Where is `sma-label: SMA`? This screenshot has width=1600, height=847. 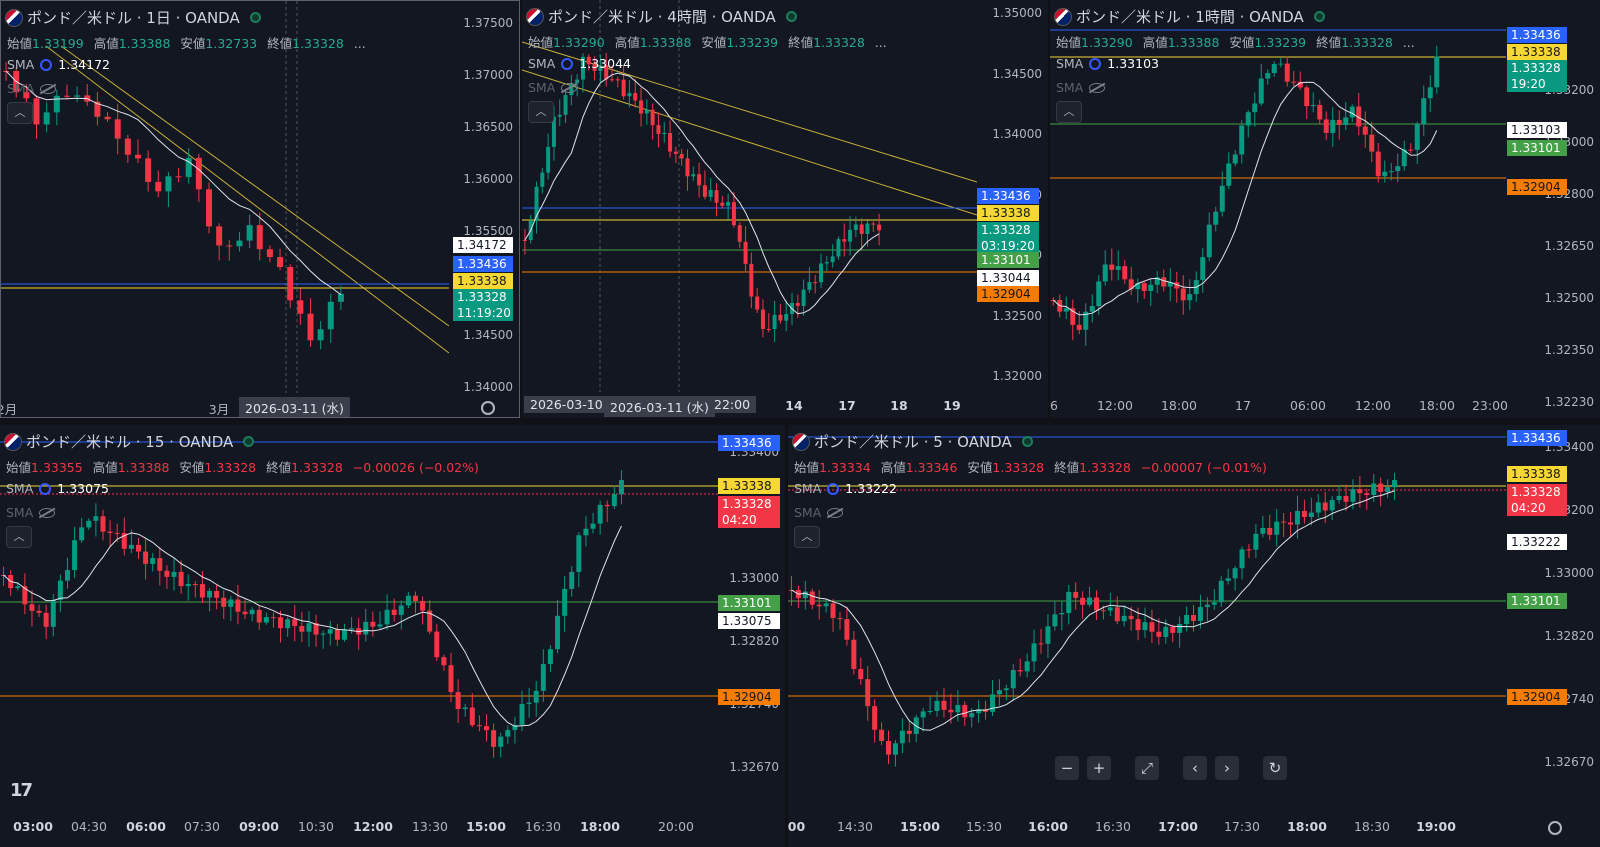
sma-label: SMA is located at coordinates (21, 88).